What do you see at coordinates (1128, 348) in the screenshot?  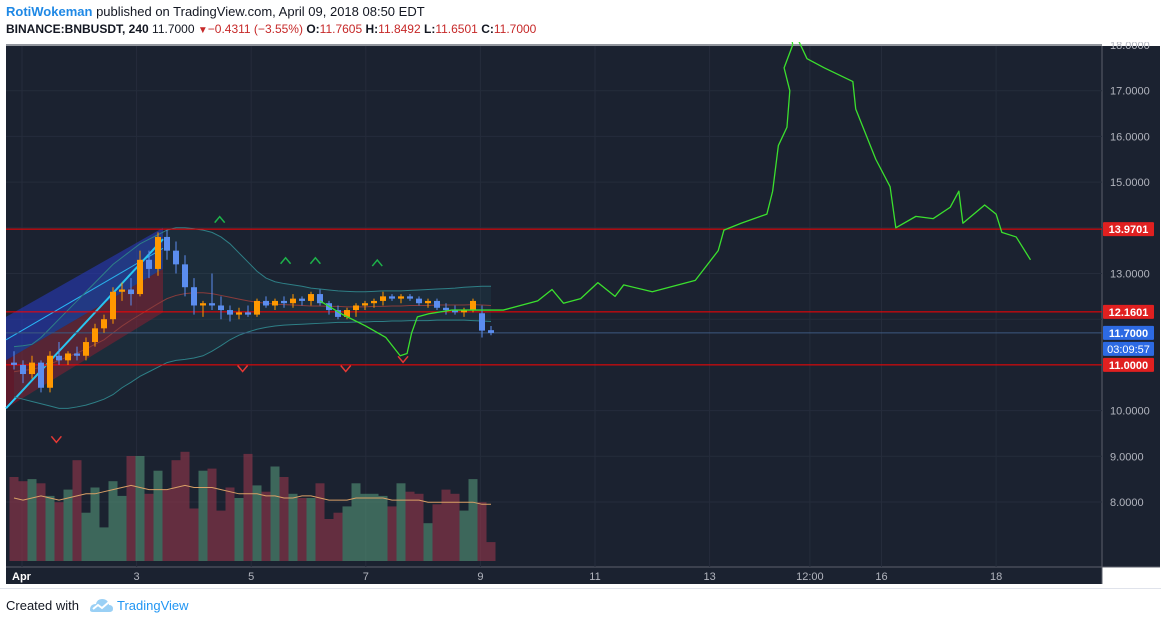 I see `countdown-badge` at bounding box center [1128, 348].